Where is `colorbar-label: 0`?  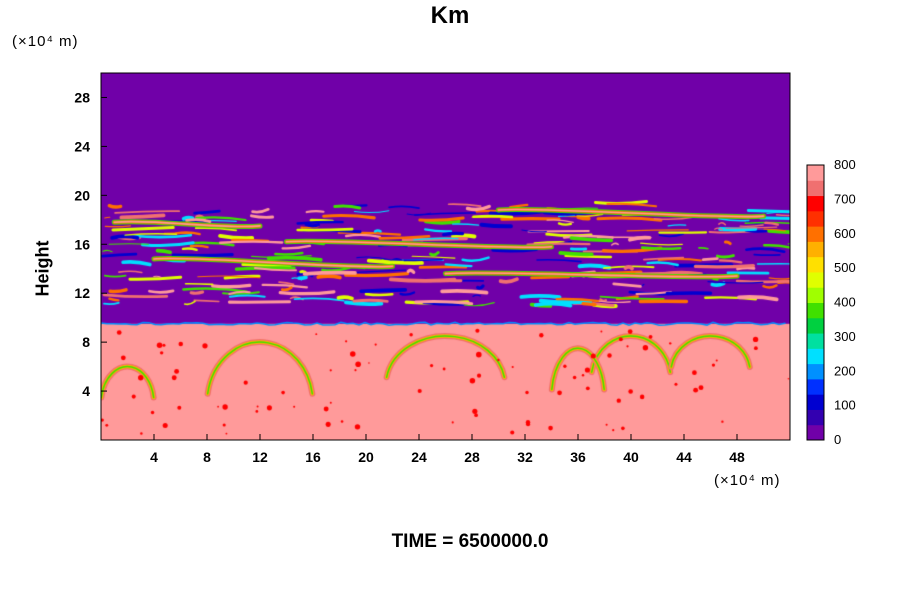
colorbar-label: 0 is located at coordinates (837, 439).